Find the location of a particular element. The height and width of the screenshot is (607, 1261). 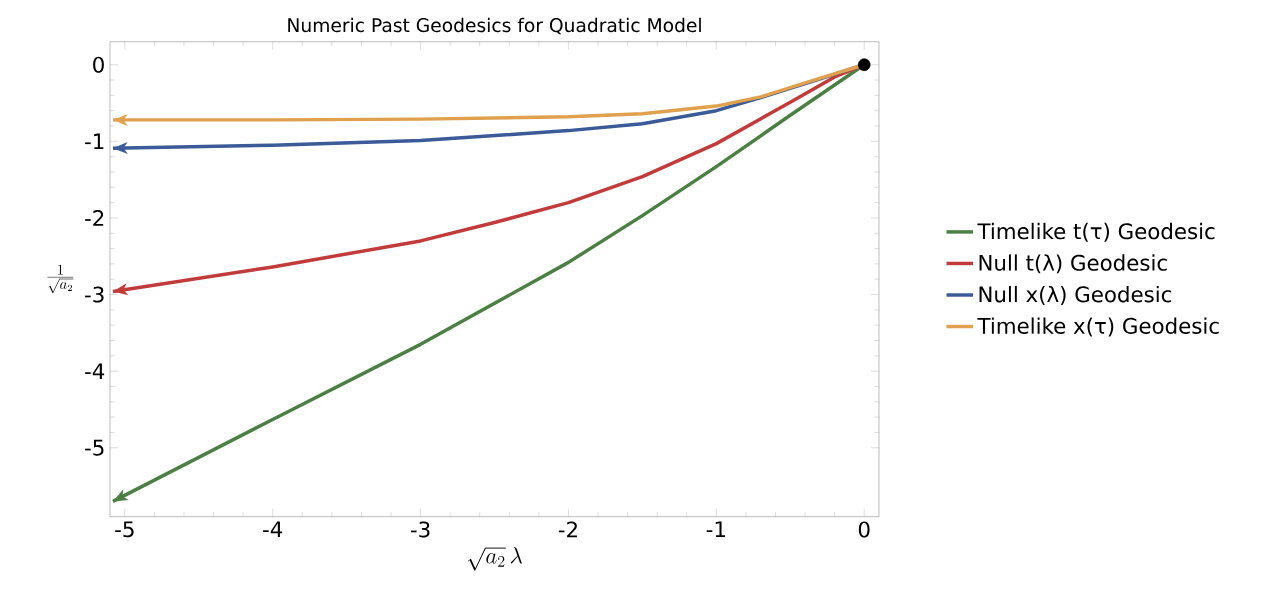

legend-label: Timelike x(τ) Geodesic is located at coordinates (1098, 327).